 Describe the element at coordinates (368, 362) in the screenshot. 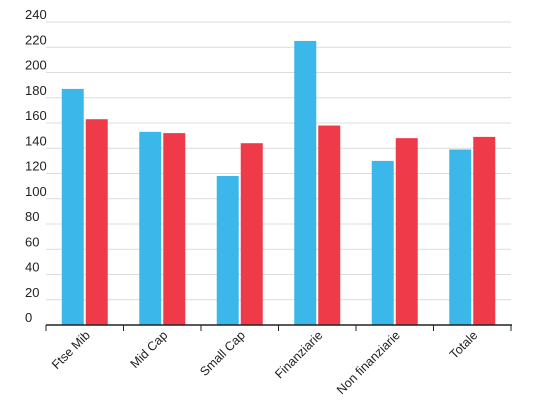

I see `x-category-label: Non finanziarie` at that location.